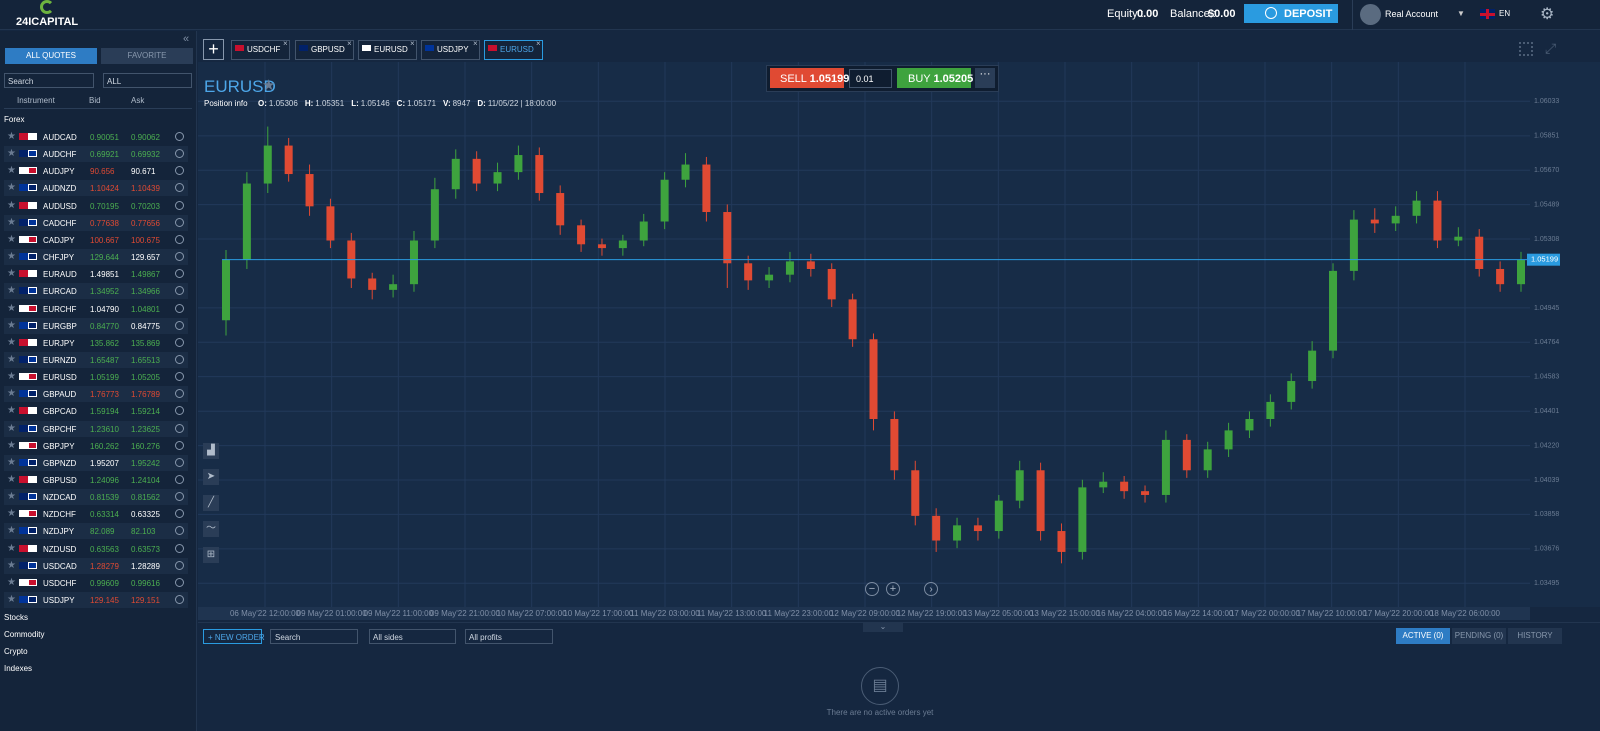  Describe the element at coordinates (893, 589) in the screenshot. I see `zoom-in: +` at that location.